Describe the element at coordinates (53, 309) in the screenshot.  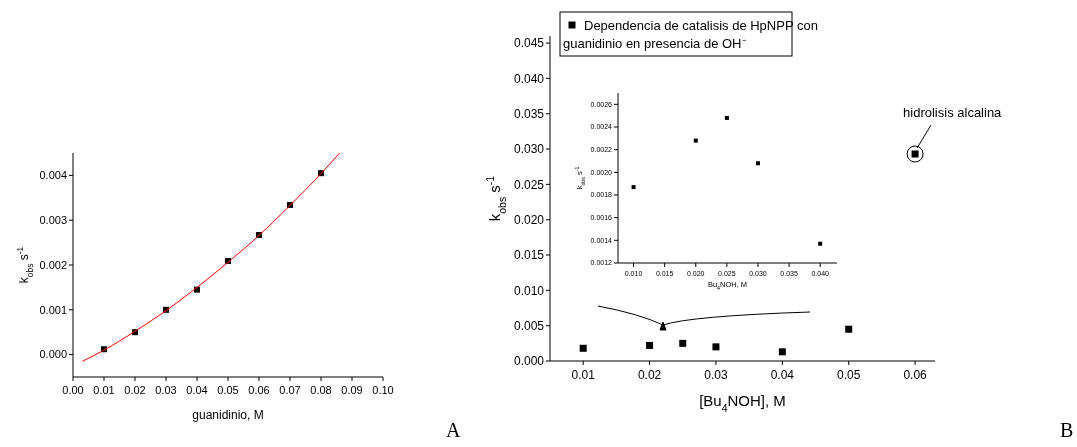
I see `y-tick-label: 0.001` at that location.